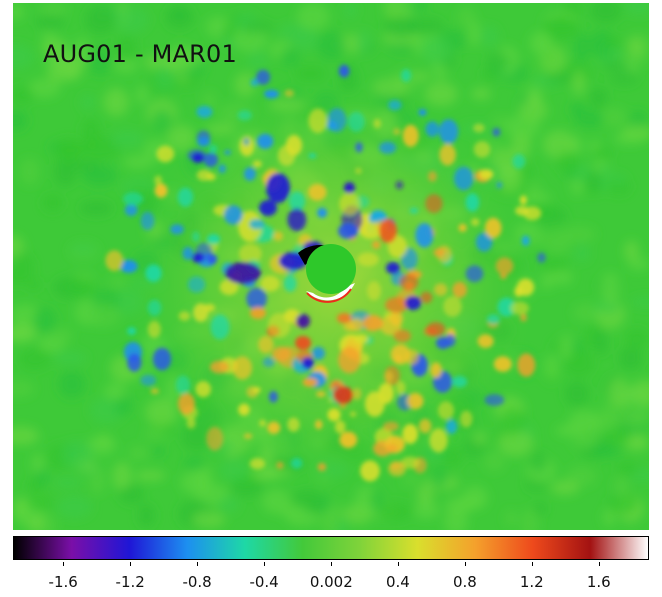  I want to click on colorbar-tick-label: 1.2, so click(531, 582).